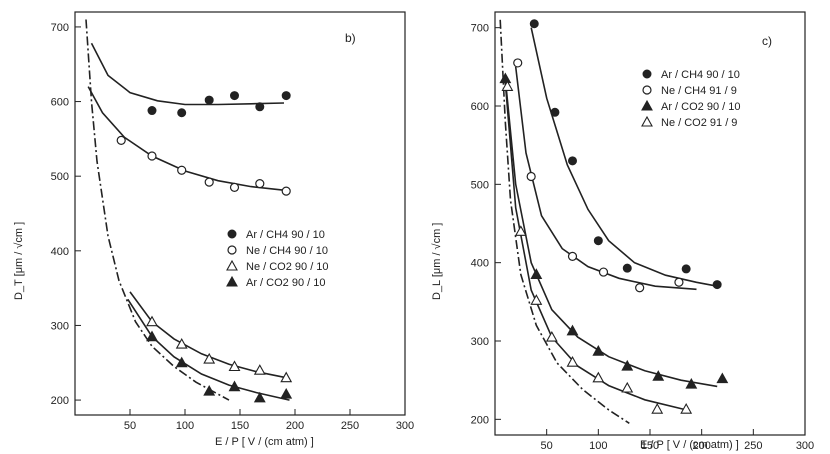  I want to click on y-tick-label: 400, so click(480, 264).